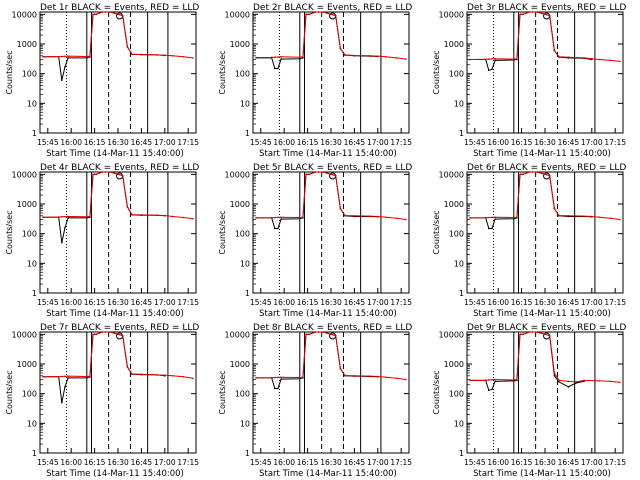  I want to click on y-tick-label: 10000, so click(24, 14).